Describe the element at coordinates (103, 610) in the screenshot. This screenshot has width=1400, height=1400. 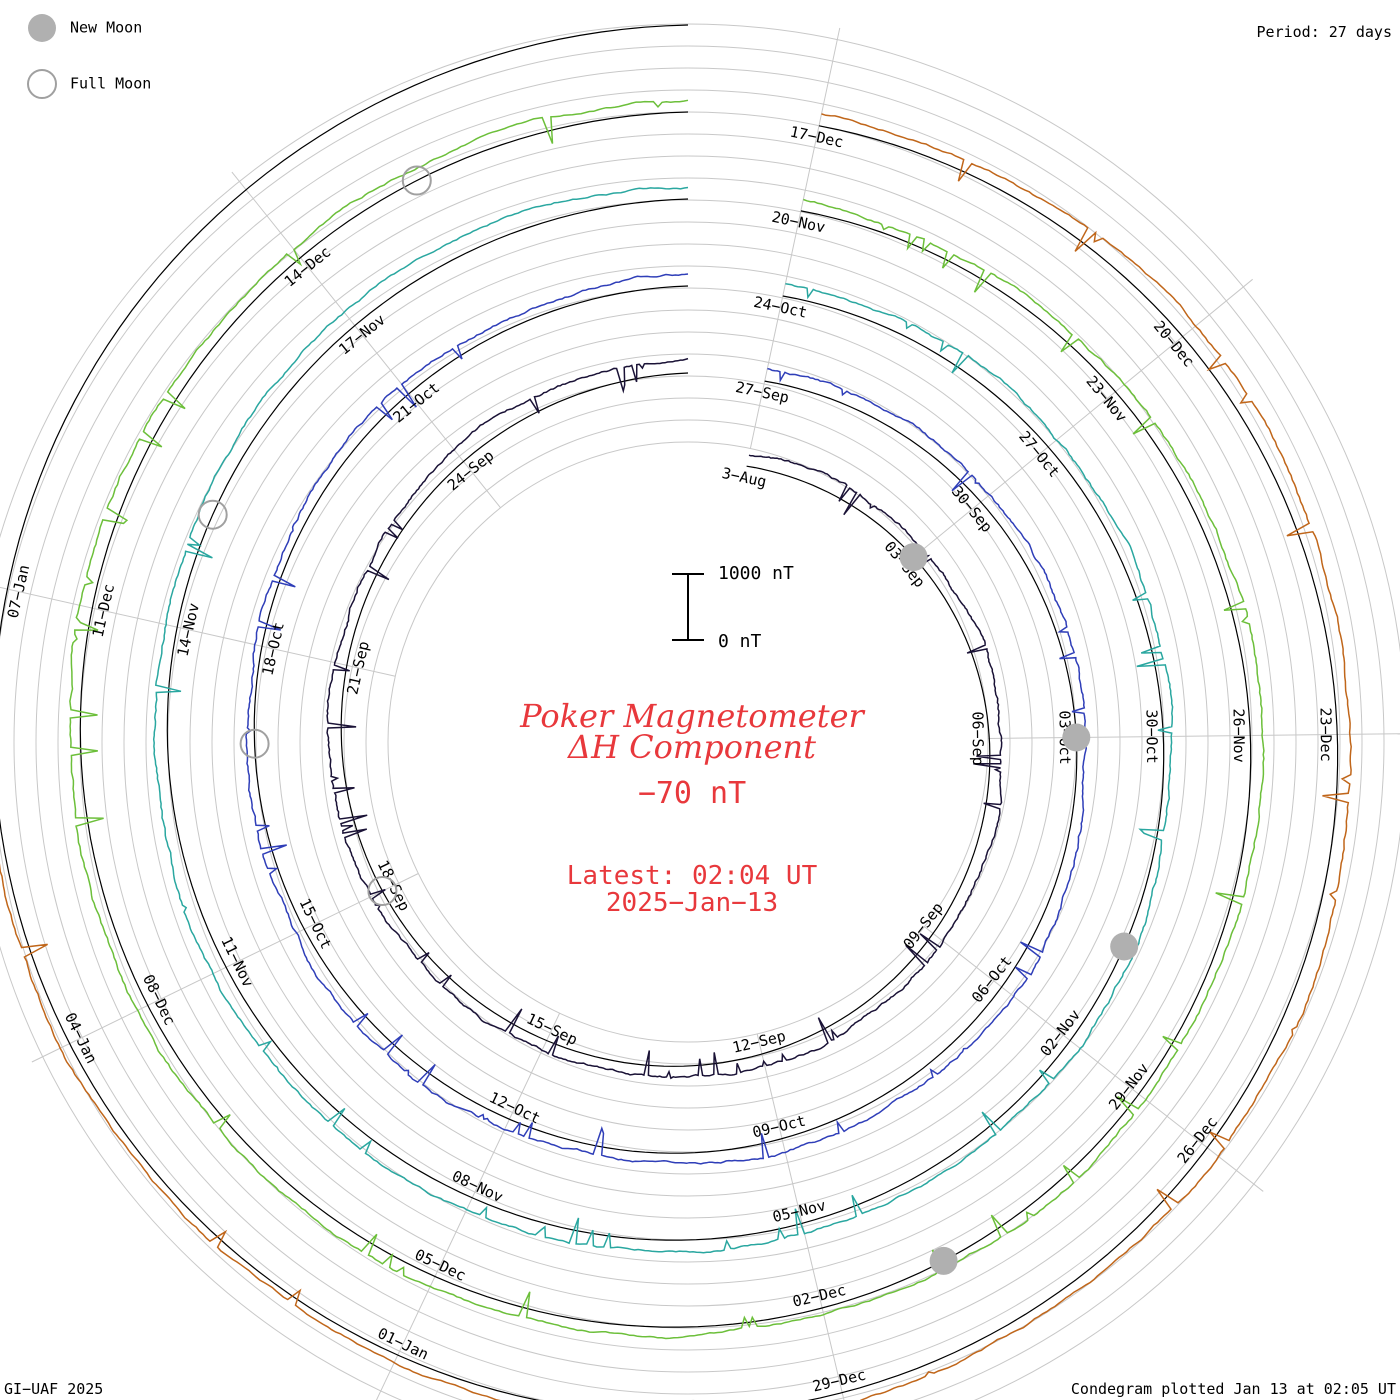
I see `date-label: 11−Dec` at that location.